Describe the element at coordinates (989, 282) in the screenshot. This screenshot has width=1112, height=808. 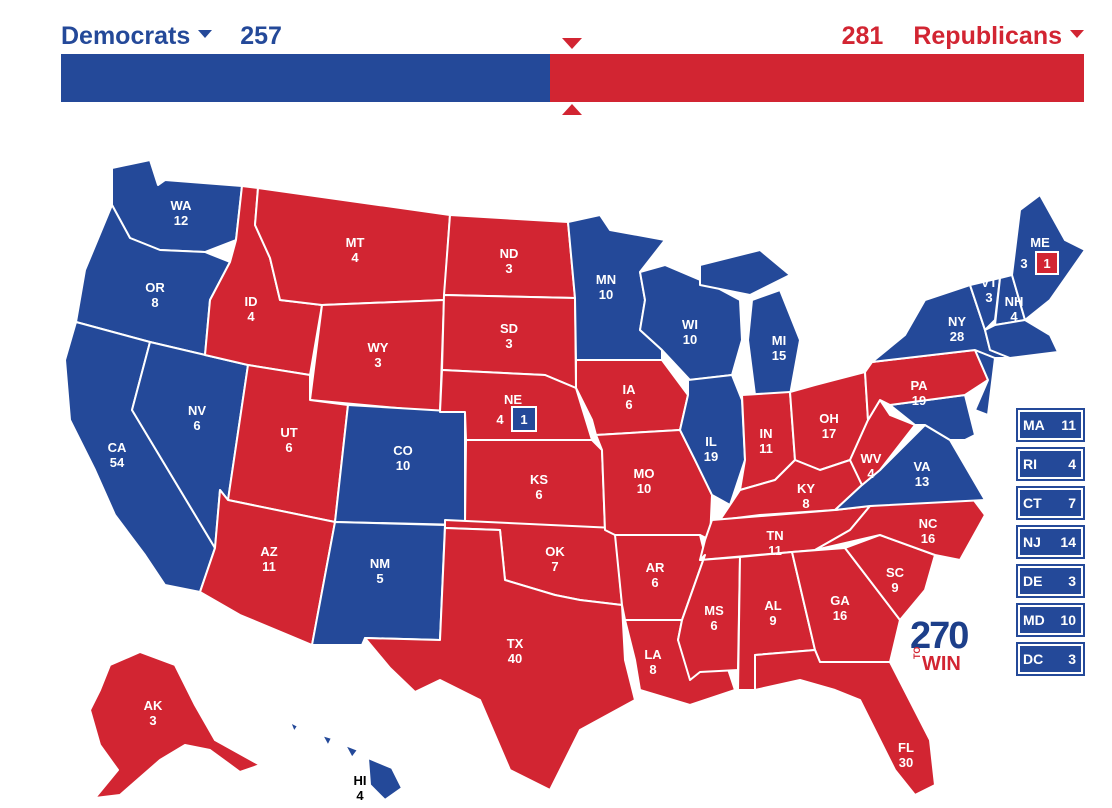
I see `state-label-vt: VT` at that location.